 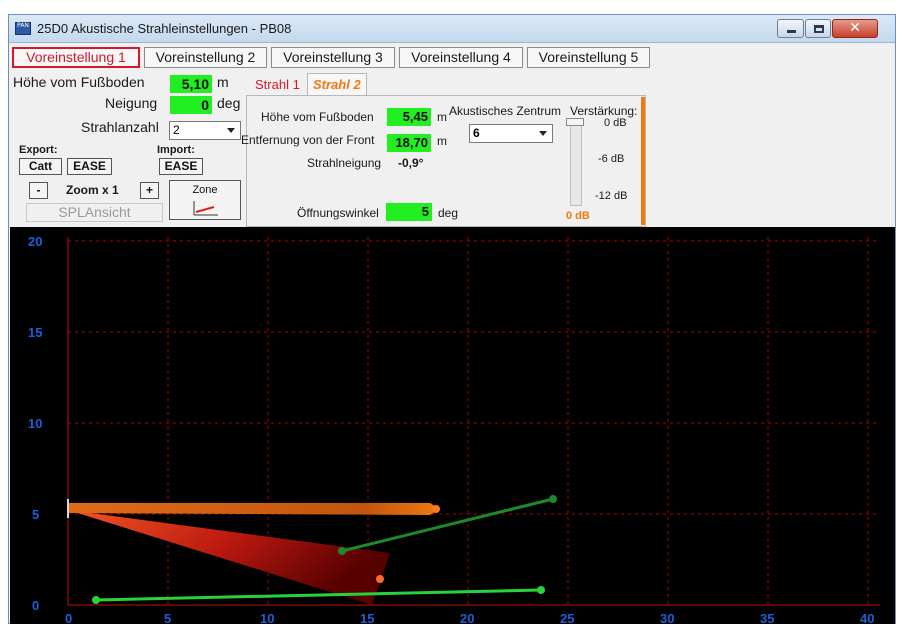 What do you see at coordinates (79, 82) in the screenshot?
I see `floor-height-label: Höhe vom Fußboden` at bounding box center [79, 82].